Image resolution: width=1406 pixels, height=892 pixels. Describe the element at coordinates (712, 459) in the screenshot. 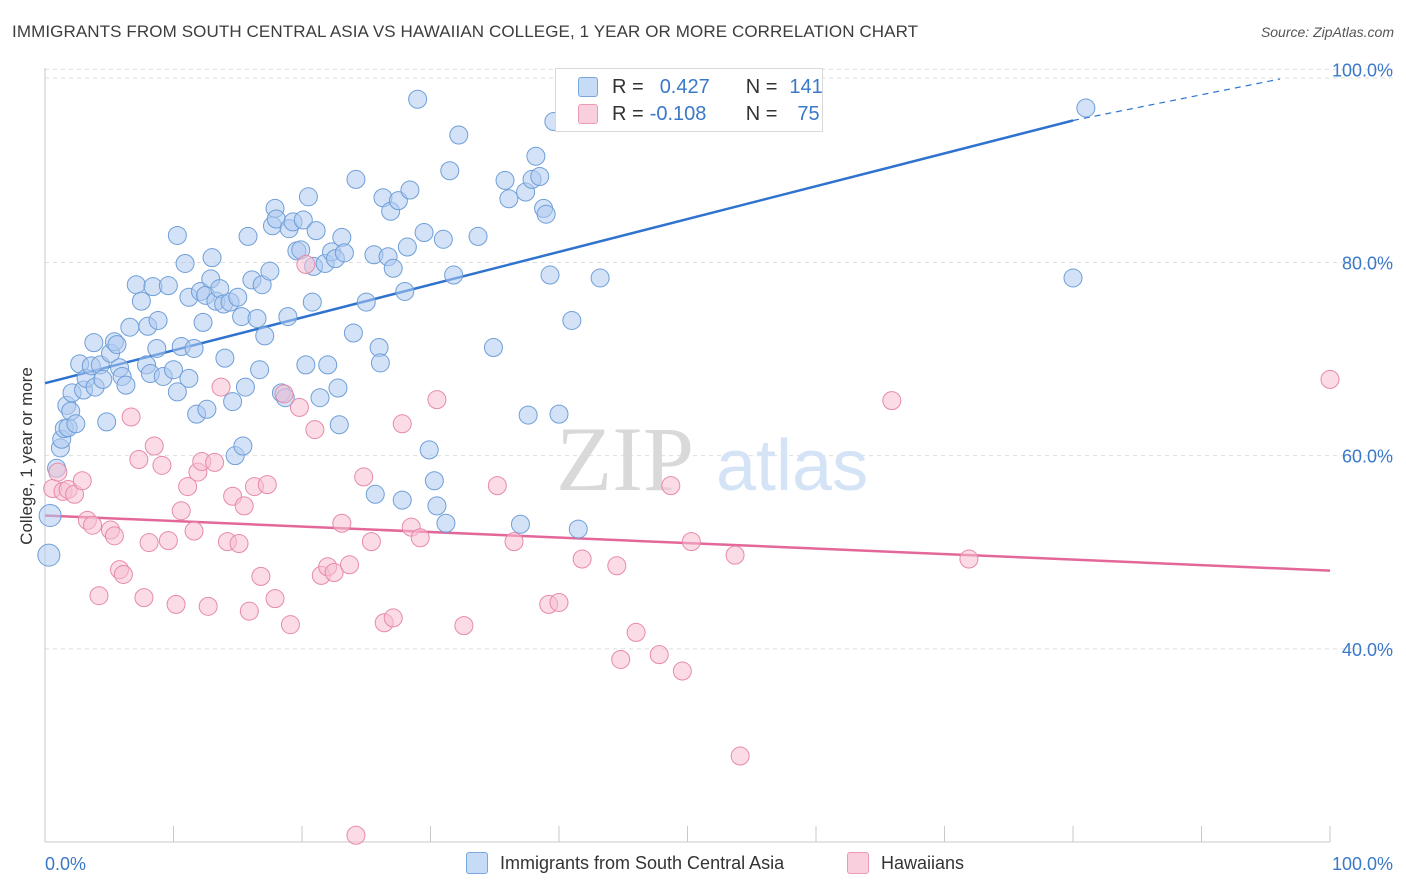

I see `watermark: ZIP atlas` at that location.